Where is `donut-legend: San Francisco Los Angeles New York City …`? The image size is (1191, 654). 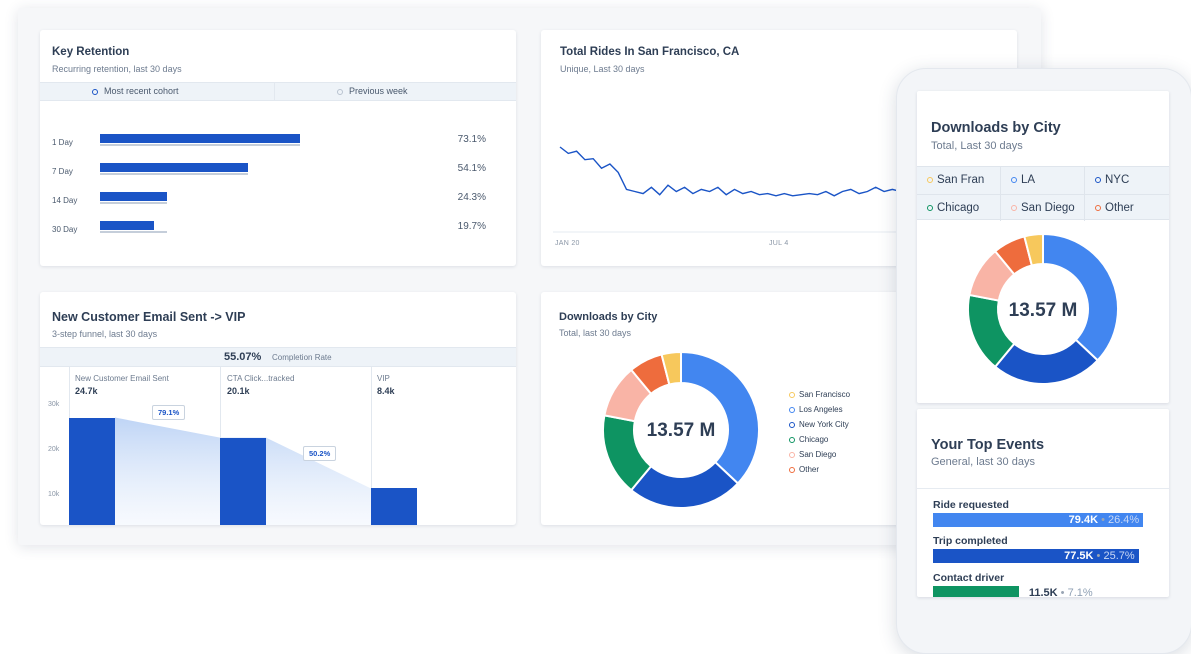 donut-legend: San Francisco Los Angeles New York City … is located at coordinates (819, 432).